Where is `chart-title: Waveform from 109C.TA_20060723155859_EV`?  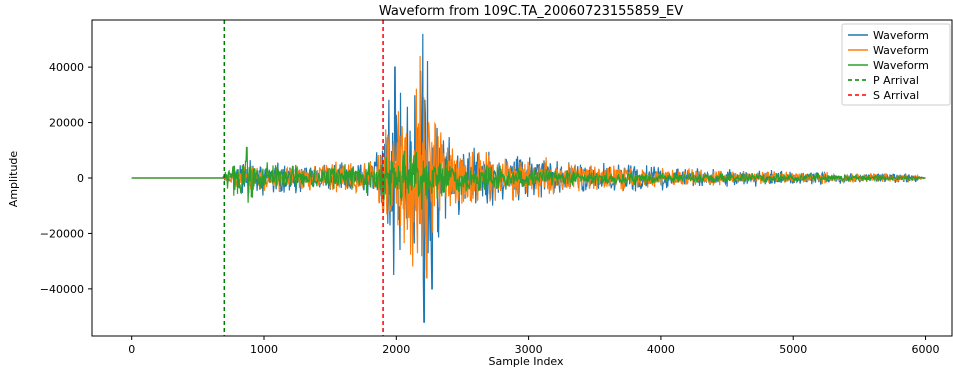 chart-title: Waveform from 109C.TA_20060723155859_EV is located at coordinates (531, 11).